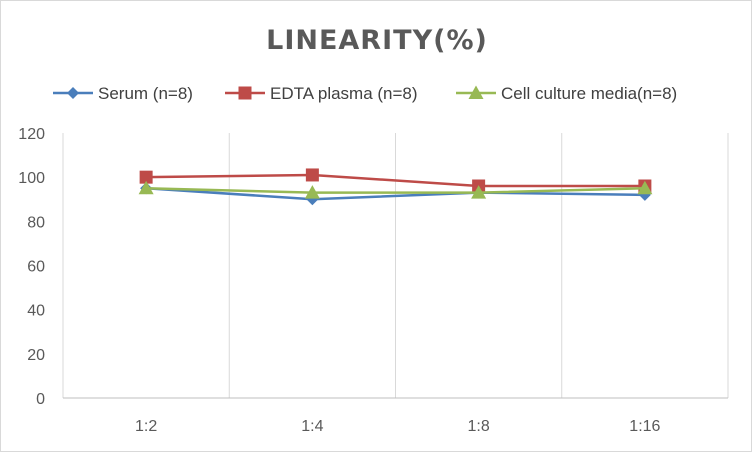 This screenshot has width=752, height=453. Describe the element at coordinates (40, 399) in the screenshot. I see `y-tick-label: 0` at that location.